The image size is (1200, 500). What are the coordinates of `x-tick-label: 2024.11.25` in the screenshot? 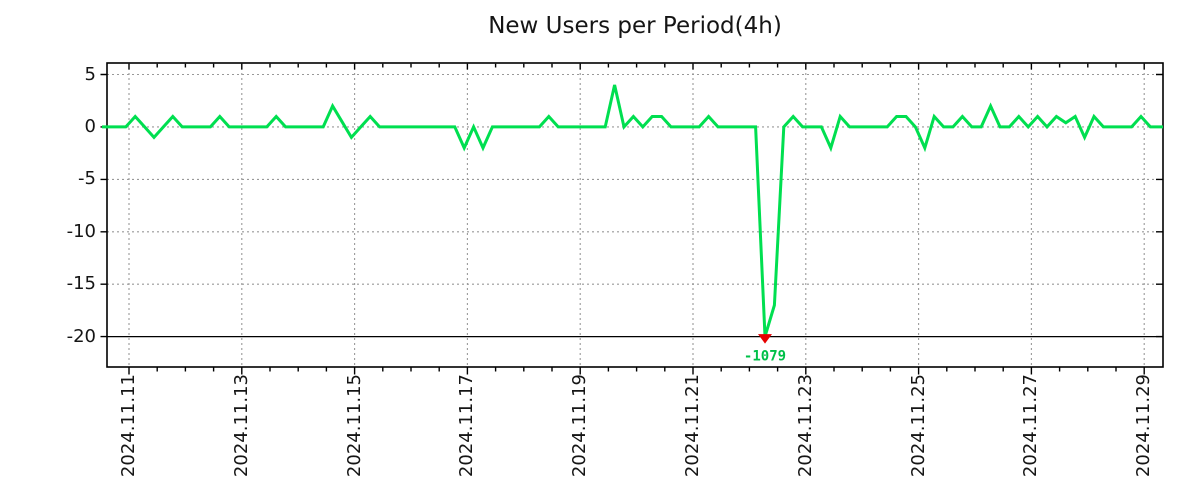 It's located at (918, 426).